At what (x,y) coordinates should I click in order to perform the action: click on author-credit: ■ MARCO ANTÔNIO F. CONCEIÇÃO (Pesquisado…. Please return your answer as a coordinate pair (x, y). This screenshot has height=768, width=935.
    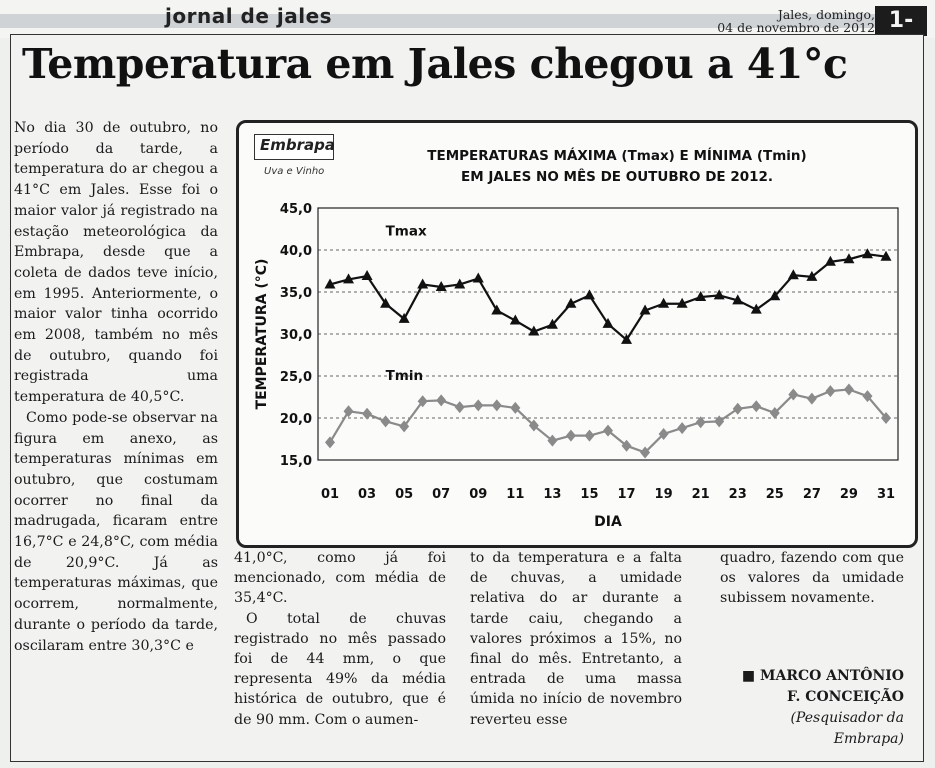
    Looking at the image, I should click on (808, 708).